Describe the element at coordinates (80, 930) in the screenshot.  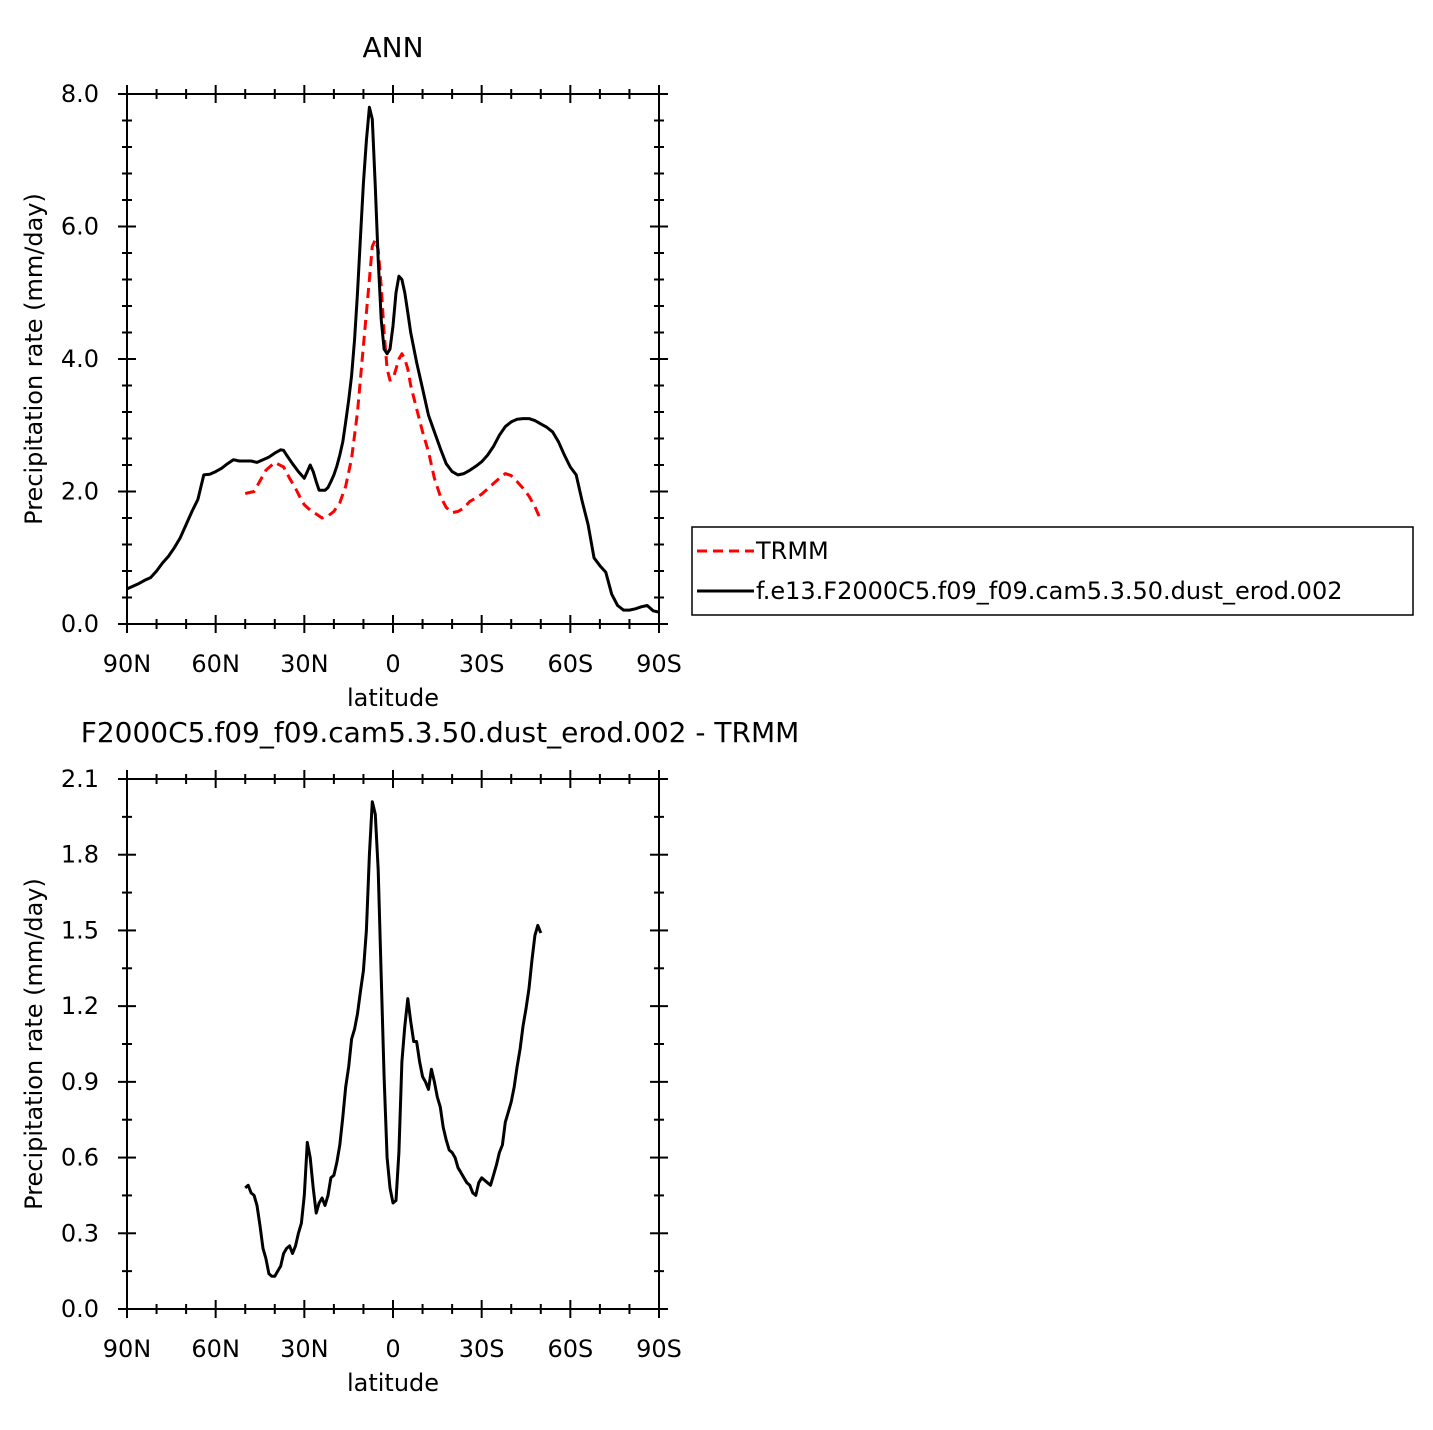
I see `y-tick-label: 1.5` at that location.